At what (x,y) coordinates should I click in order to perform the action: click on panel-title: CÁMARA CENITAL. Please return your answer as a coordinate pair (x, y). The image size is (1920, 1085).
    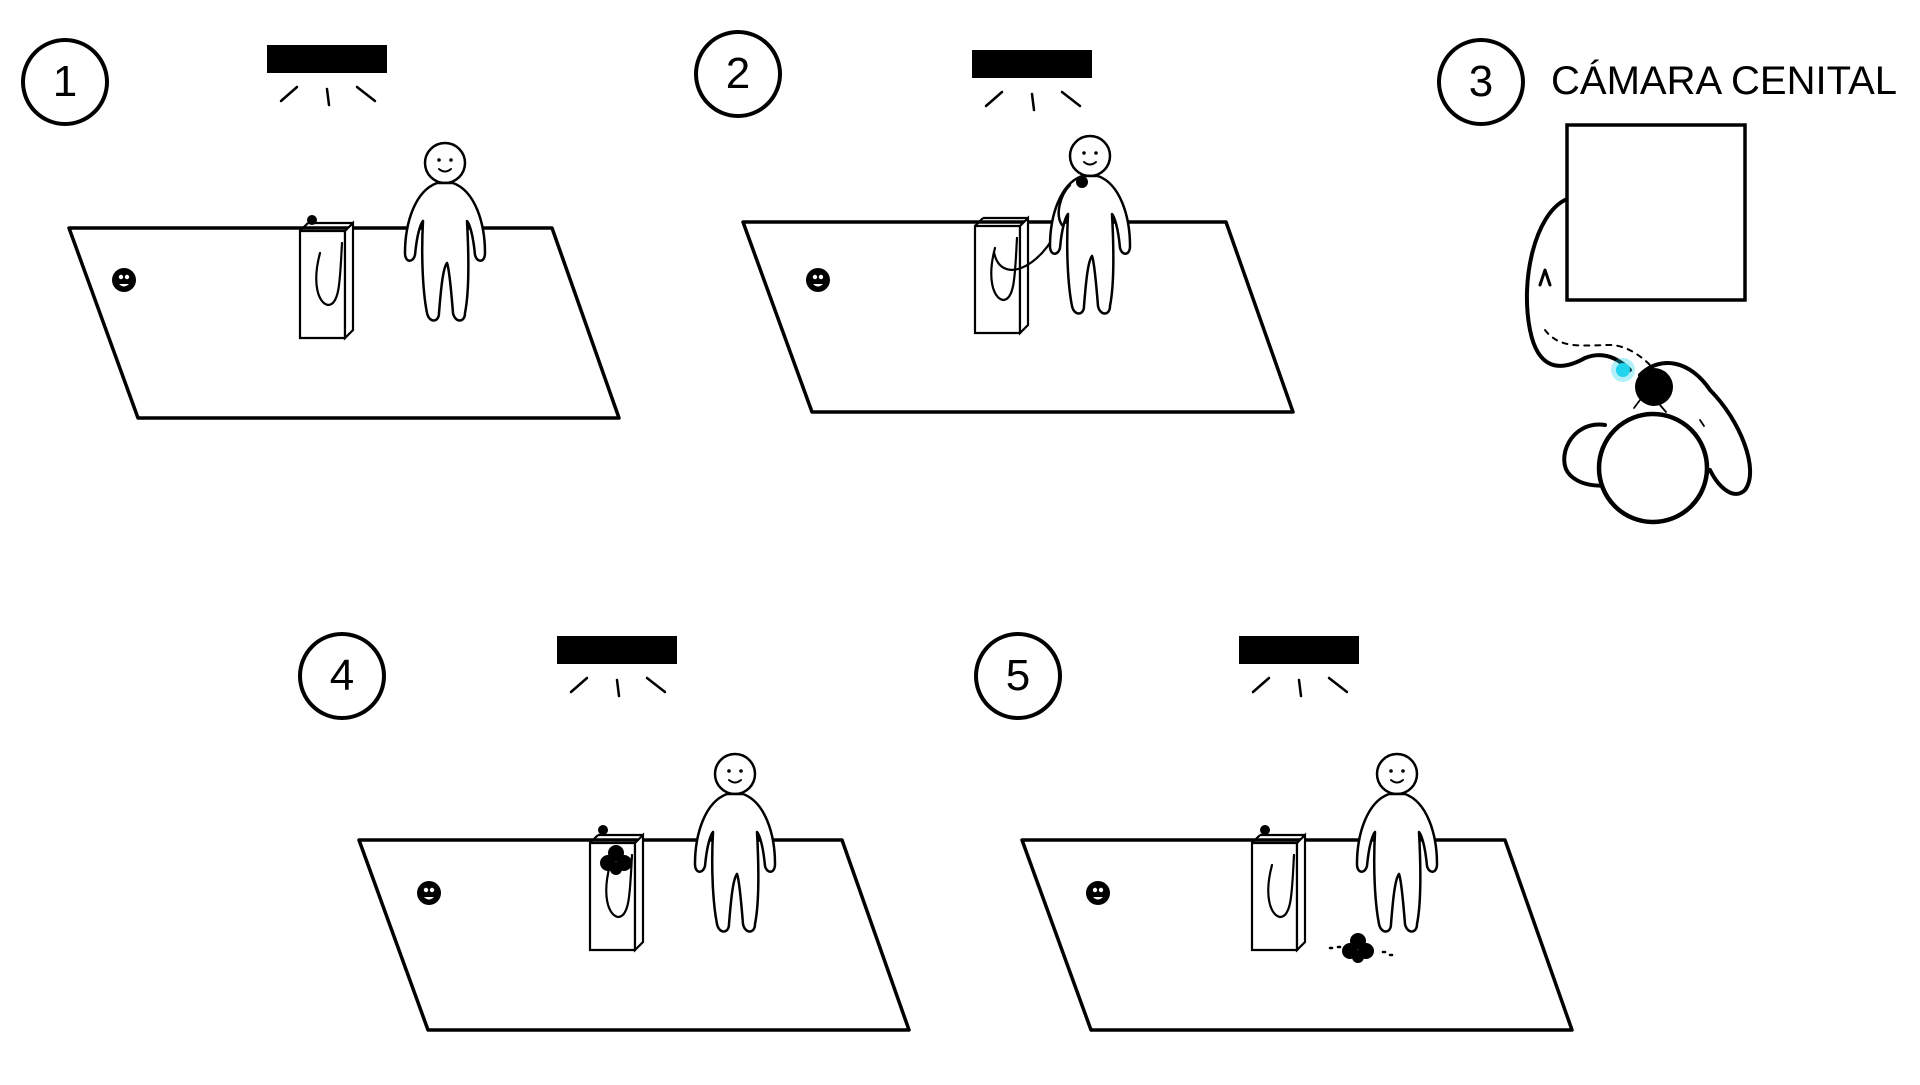
    Looking at the image, I should click on (1724, 80).